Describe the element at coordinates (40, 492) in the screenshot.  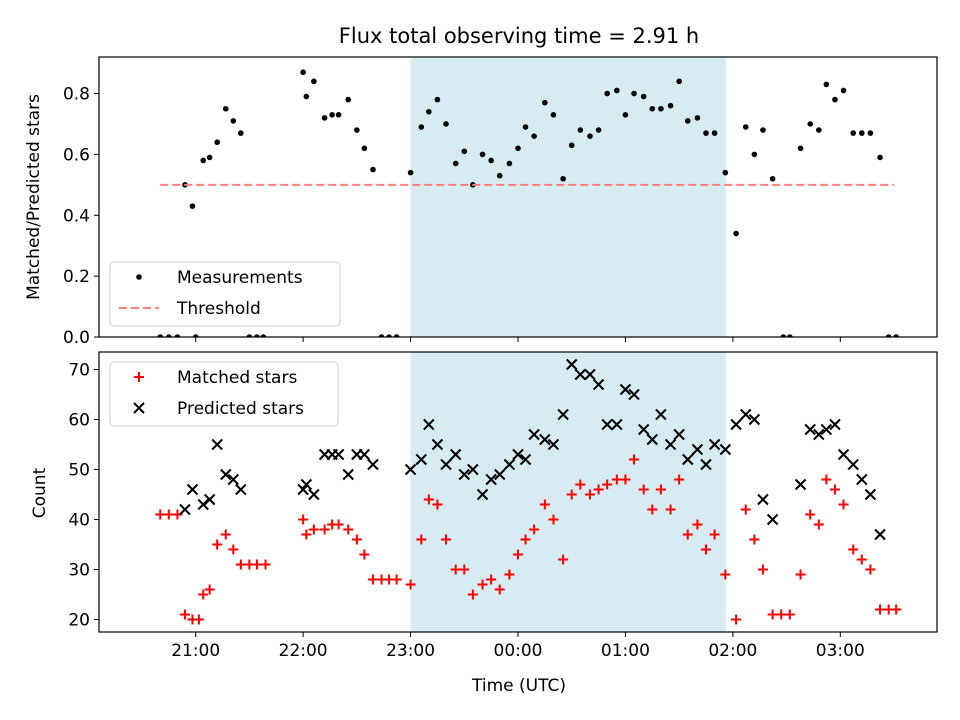
I see `bottom-y-axis-label: Count` at that location.